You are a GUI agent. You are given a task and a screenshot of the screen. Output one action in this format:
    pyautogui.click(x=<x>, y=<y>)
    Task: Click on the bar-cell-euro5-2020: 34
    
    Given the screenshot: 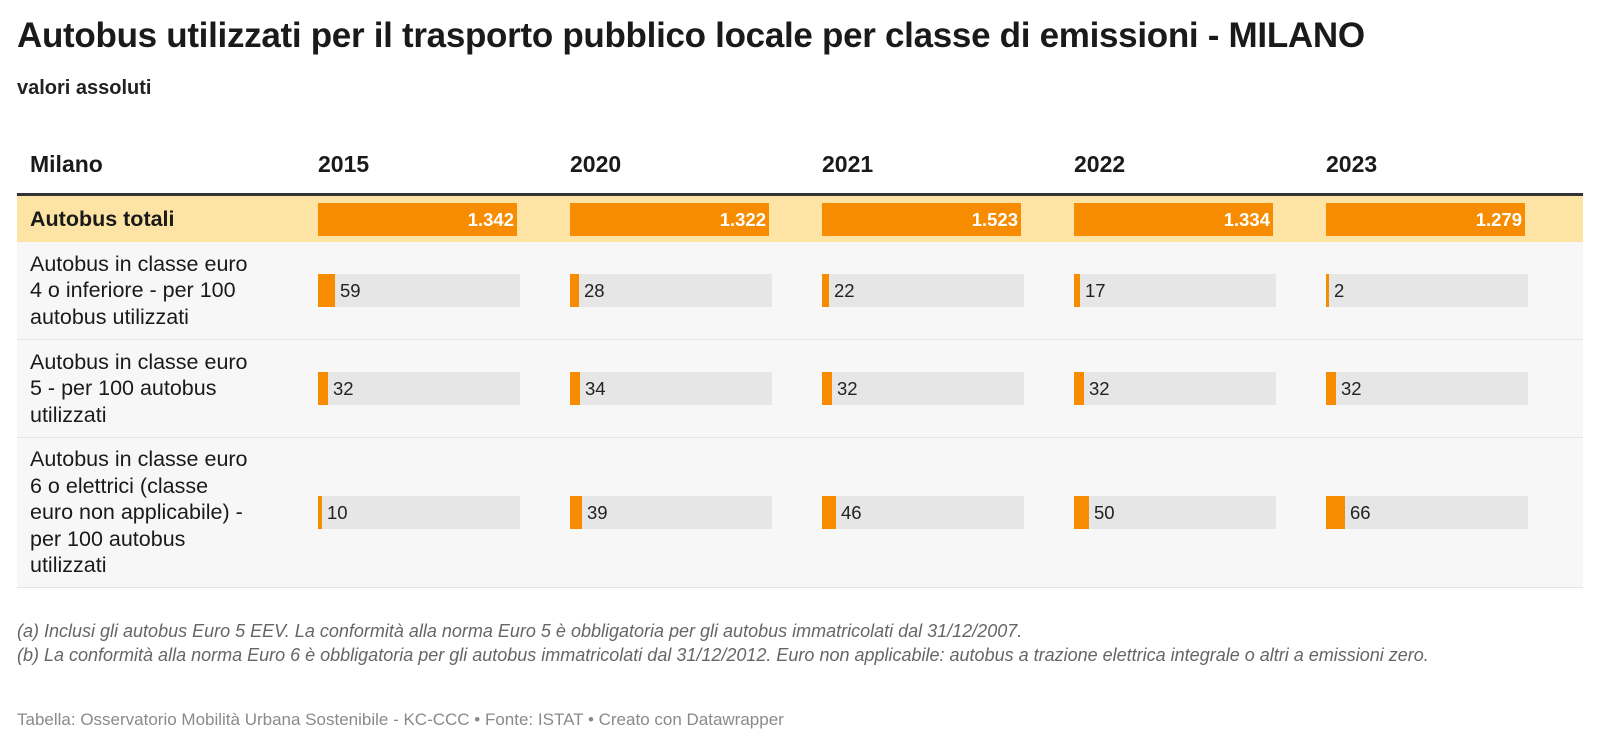 What is the action you would take?
    pyautogui.click(x=671, y=388)
    